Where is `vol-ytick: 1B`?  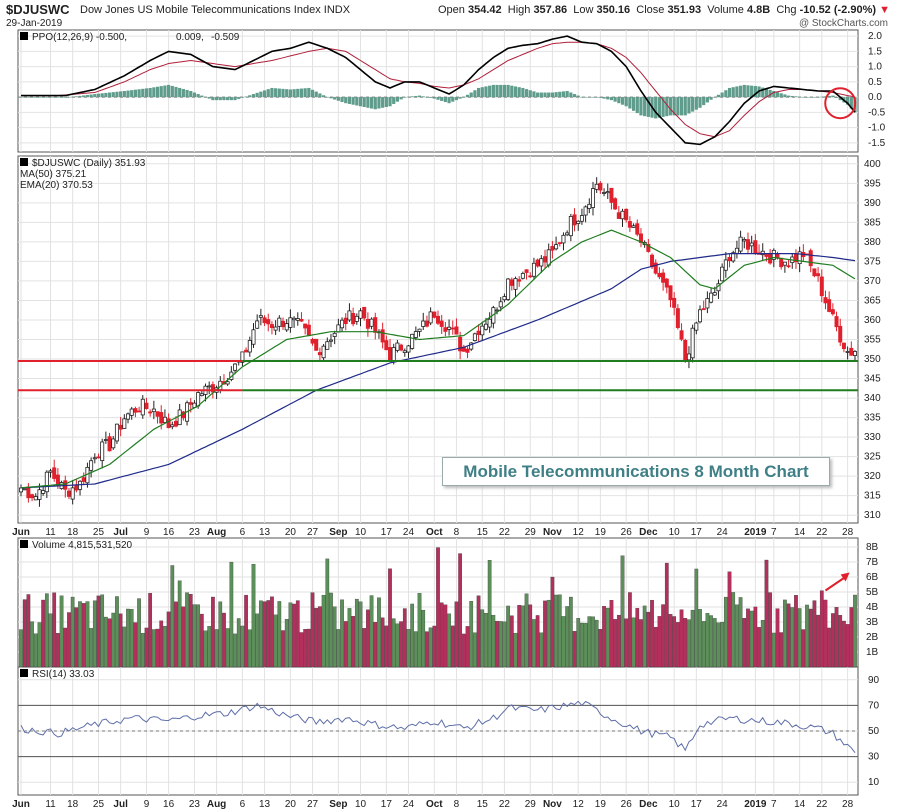 vol-ytick: 1B is located at coordinates (872, 652).